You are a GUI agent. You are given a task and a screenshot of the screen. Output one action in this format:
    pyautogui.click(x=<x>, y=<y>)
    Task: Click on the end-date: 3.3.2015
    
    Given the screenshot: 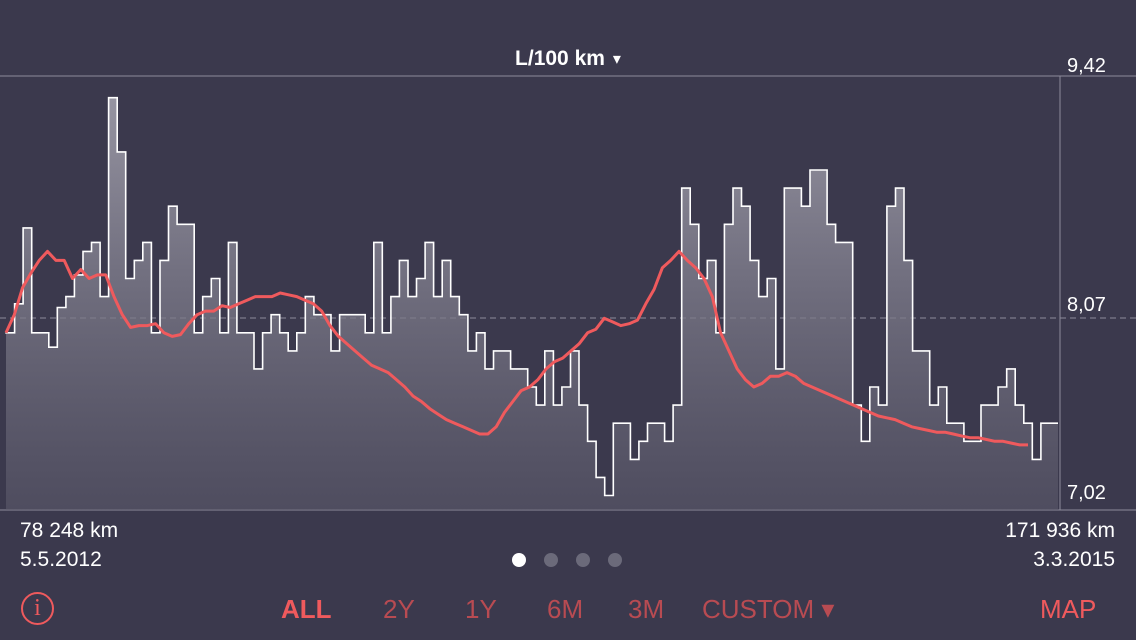 What is the action you would take?
    pyautogui.click(x=1074, y=559)
    